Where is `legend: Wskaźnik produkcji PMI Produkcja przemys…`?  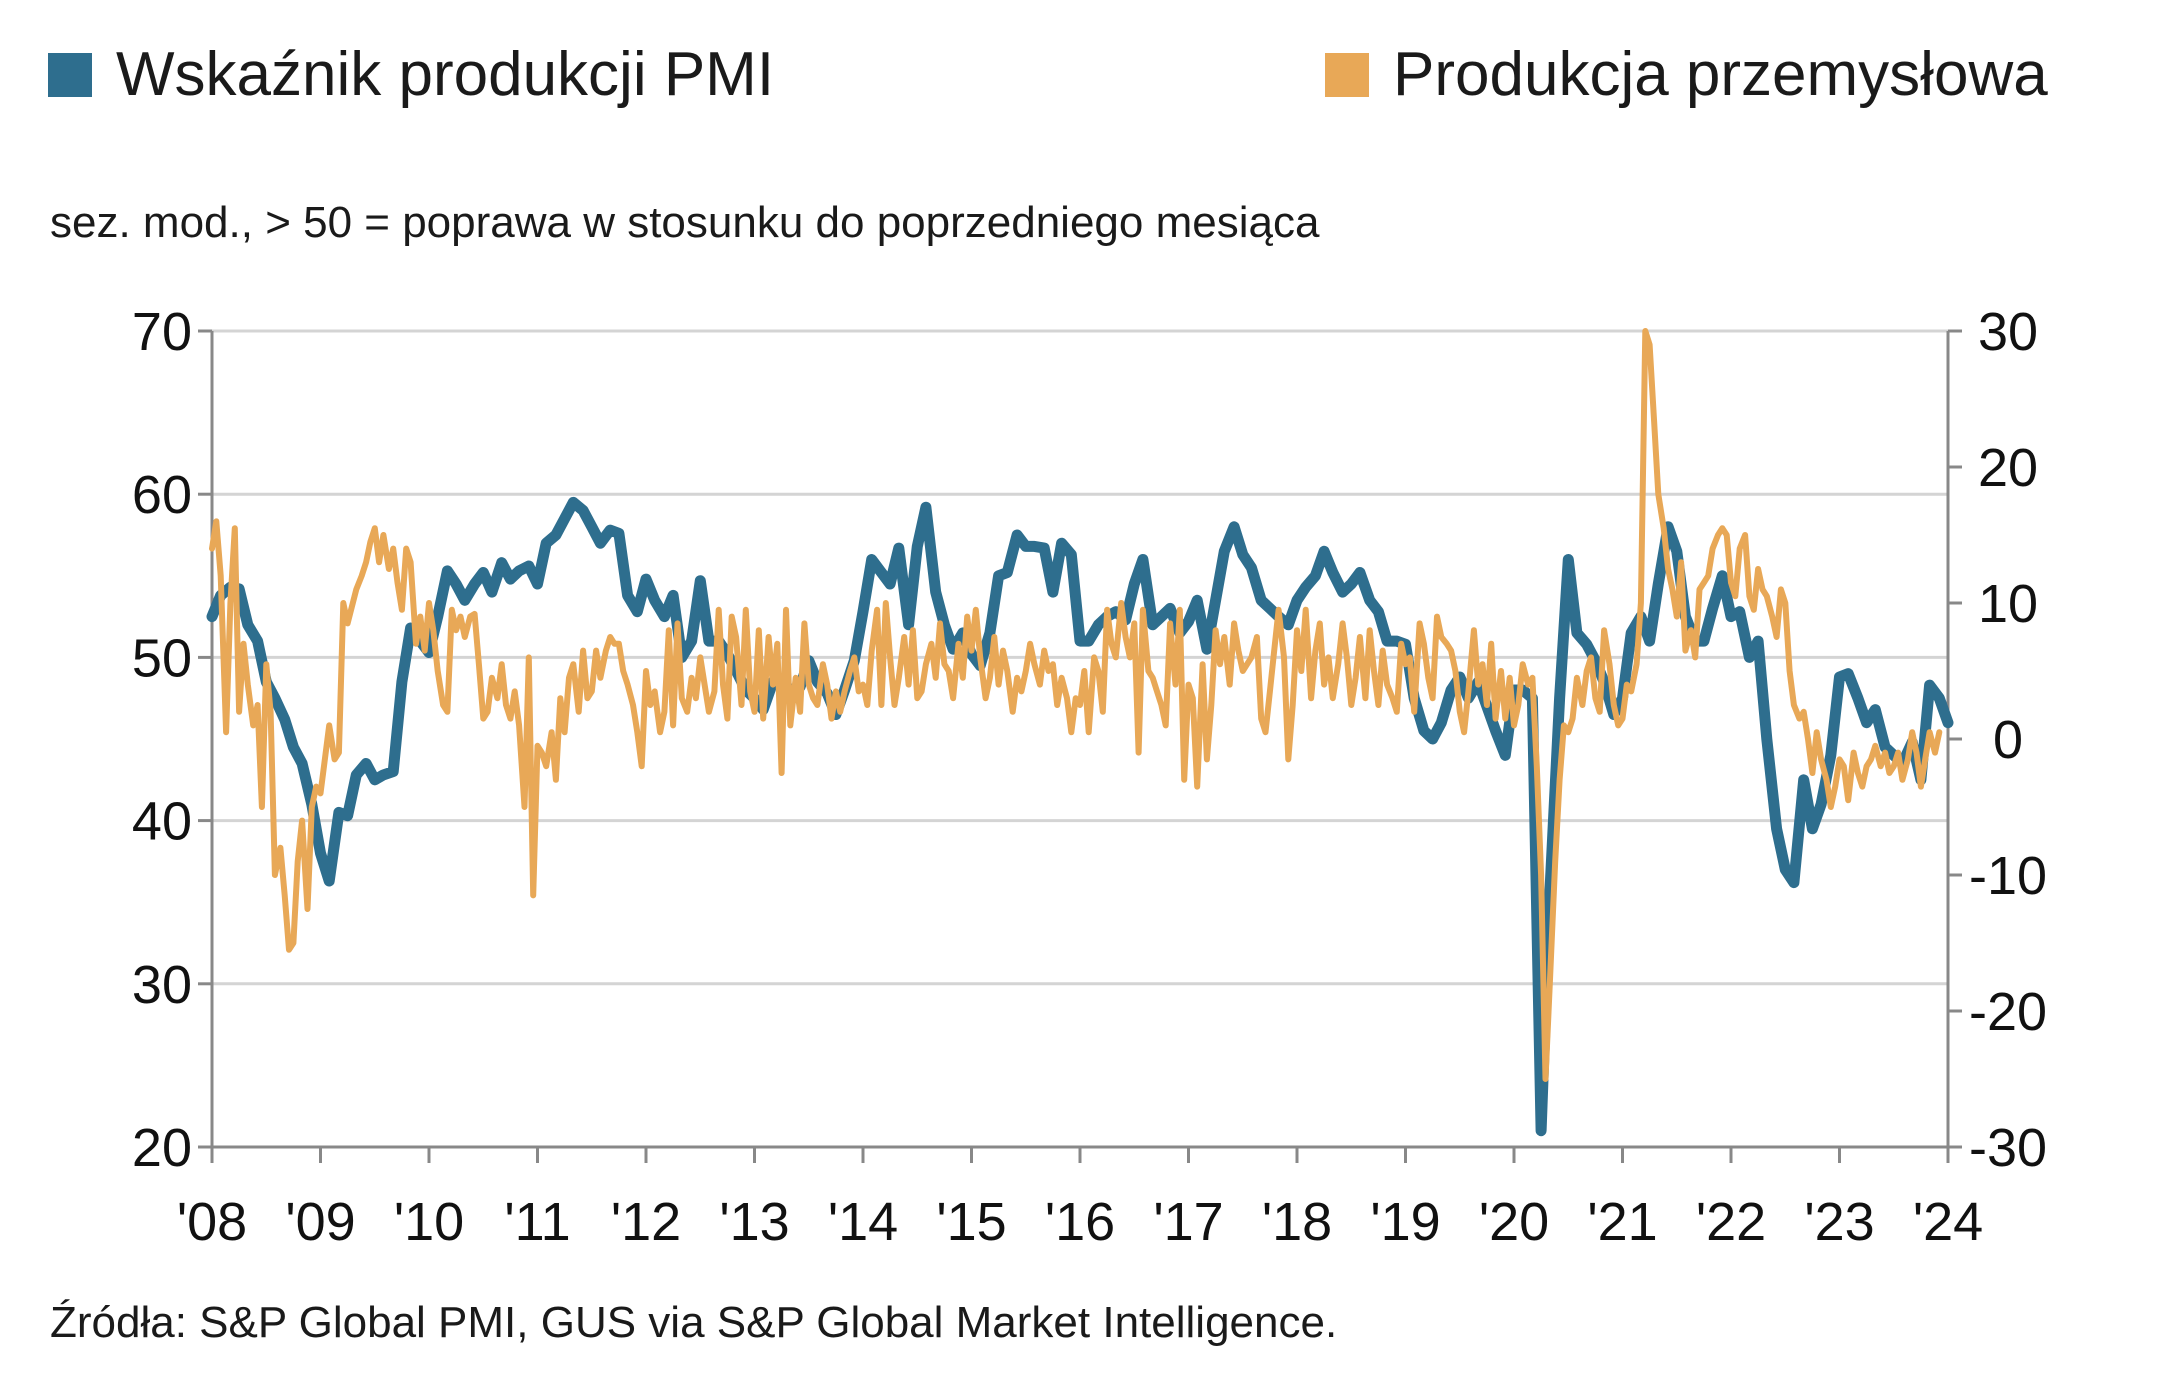
legend: Wskaźnik produkcji PMI Produkcja przemys… is located at coordinates (1085, 70).